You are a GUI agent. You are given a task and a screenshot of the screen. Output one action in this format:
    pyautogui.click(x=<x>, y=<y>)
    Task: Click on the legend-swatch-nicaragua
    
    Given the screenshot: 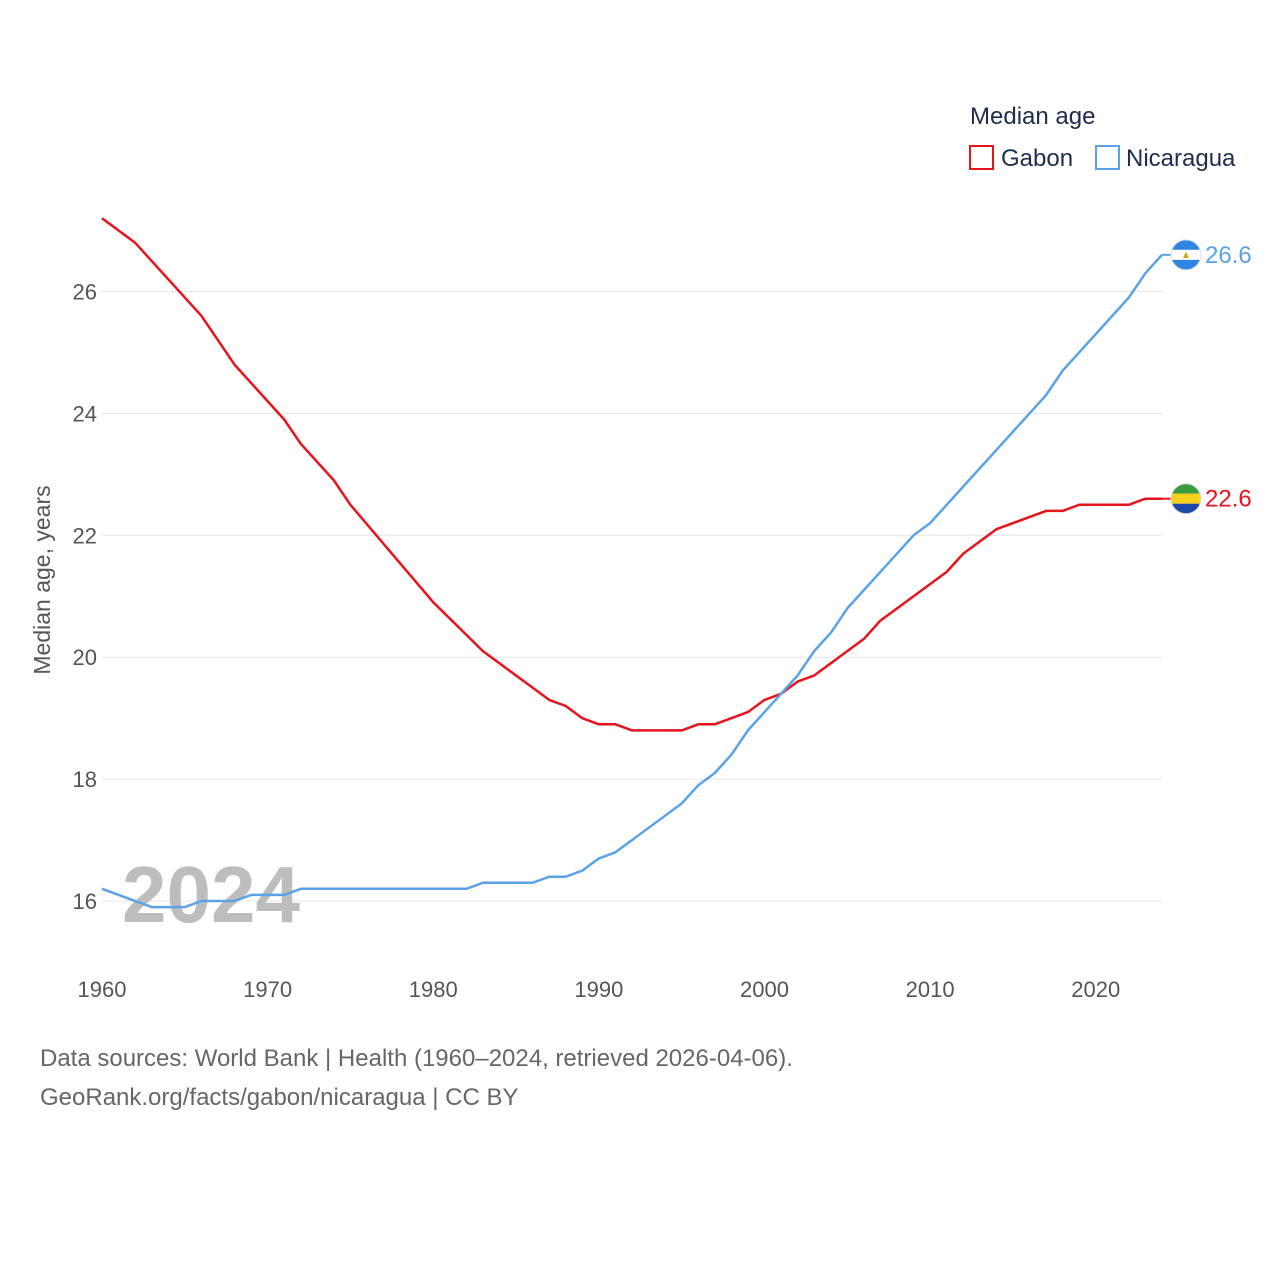 What is the action you would take?
    pyautogui.click(x=1107, y=157)
    